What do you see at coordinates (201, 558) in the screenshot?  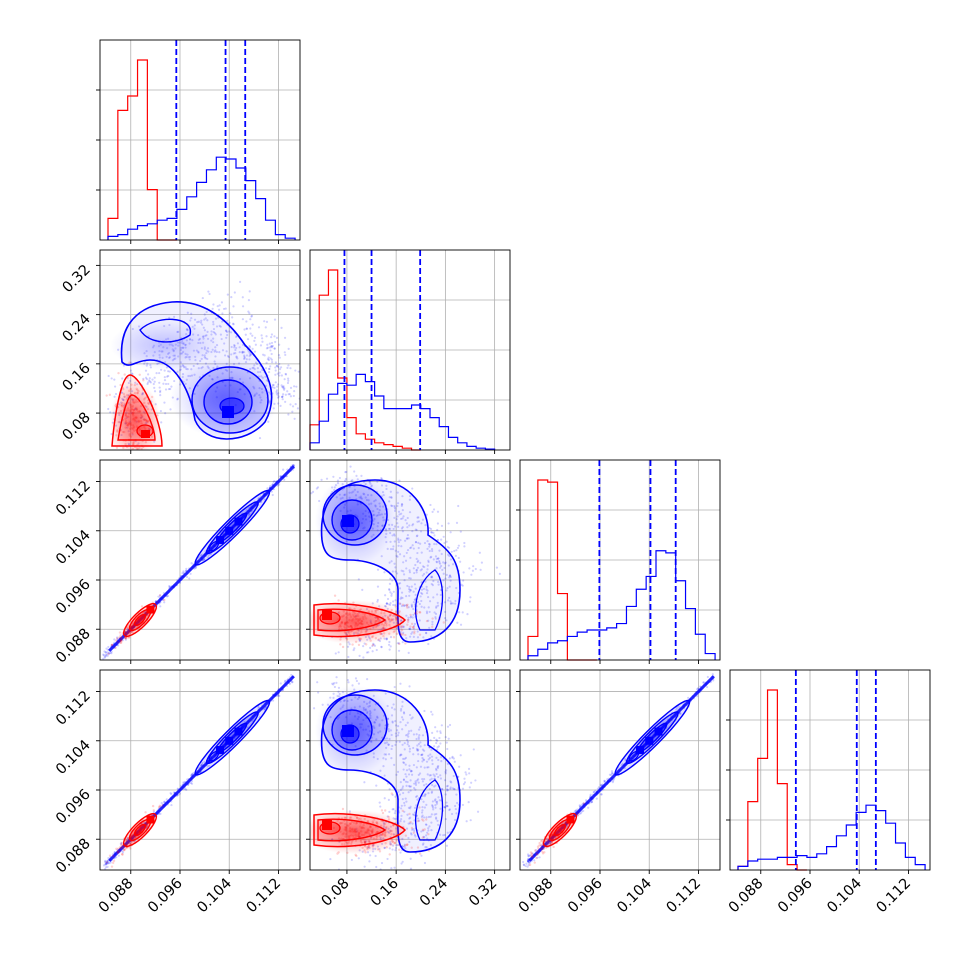 I see `density-ridge` at bounding box center [201, 558].